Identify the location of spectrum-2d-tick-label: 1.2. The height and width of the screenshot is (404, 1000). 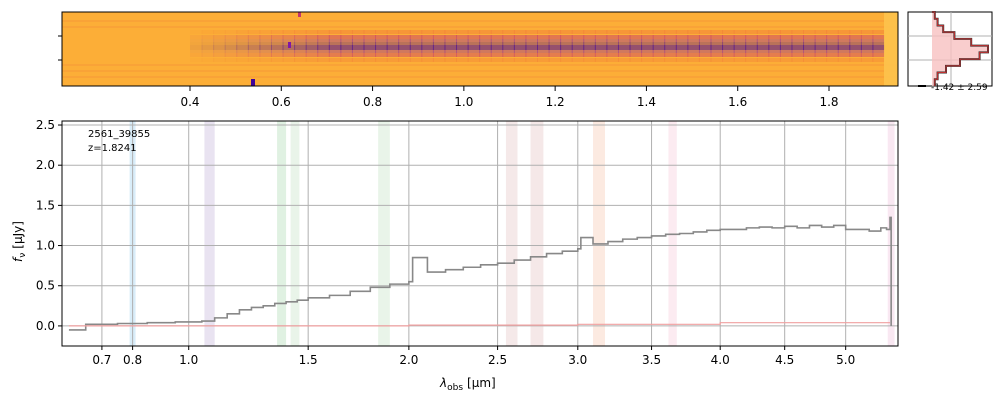
(555, 102).